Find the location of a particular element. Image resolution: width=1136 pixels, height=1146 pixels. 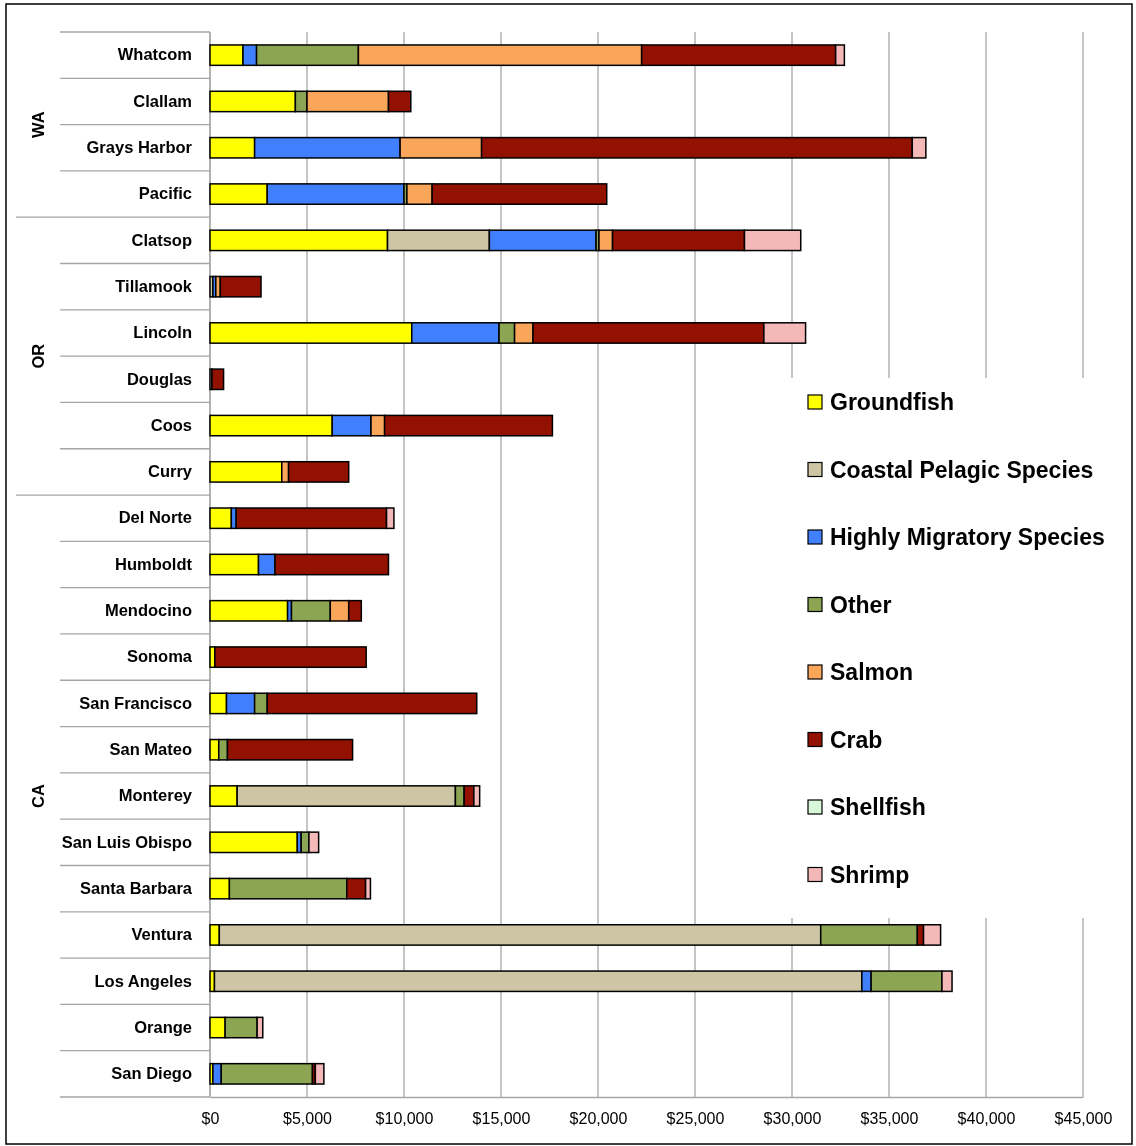

y-tick-label: Curry is located at coordinates (170, 471).